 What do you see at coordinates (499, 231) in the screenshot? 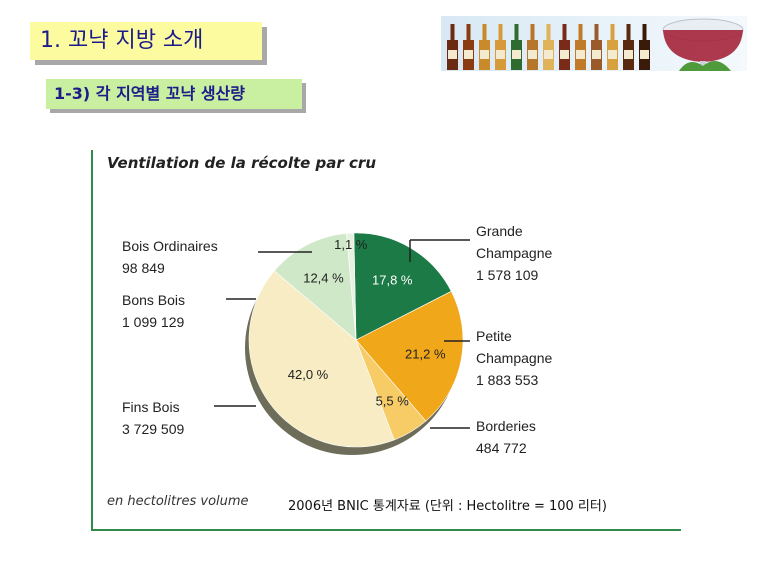
I see `slice-name-label: Grande` at bounding box center [499, 231].